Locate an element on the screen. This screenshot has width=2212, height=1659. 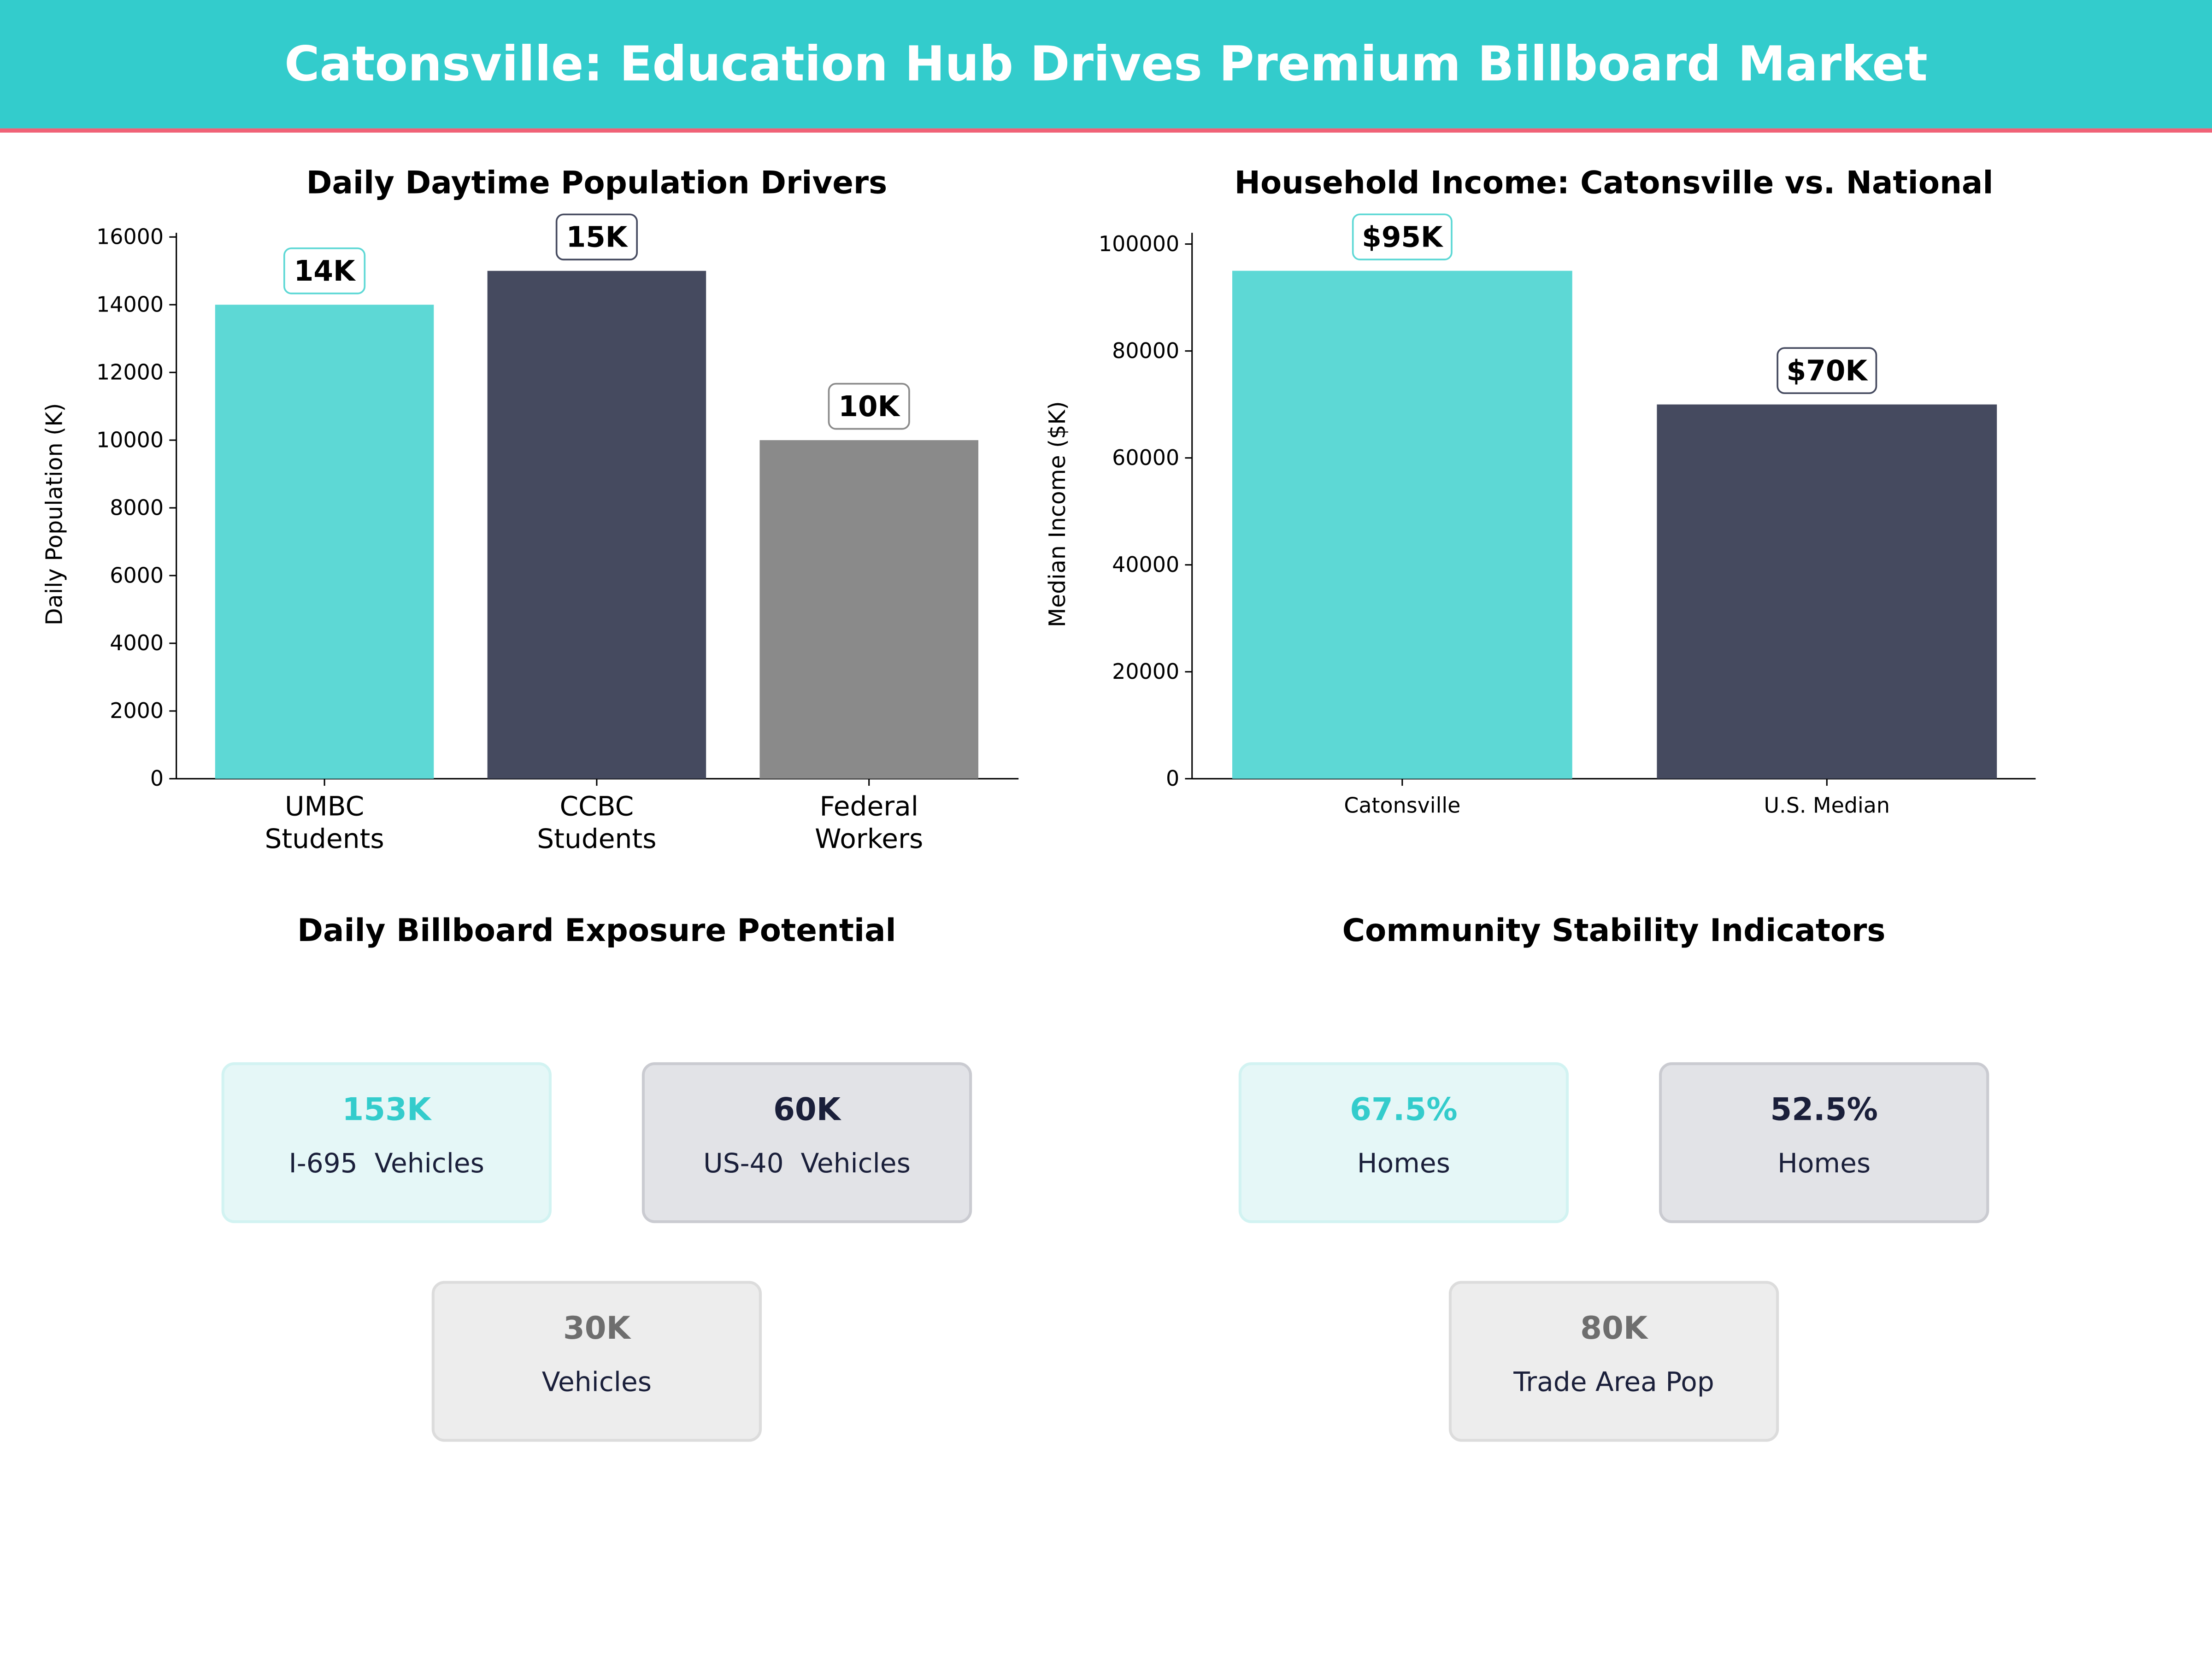
exposure-card: 153K I-695 Vehicles is located at coordinates (386, 1143).